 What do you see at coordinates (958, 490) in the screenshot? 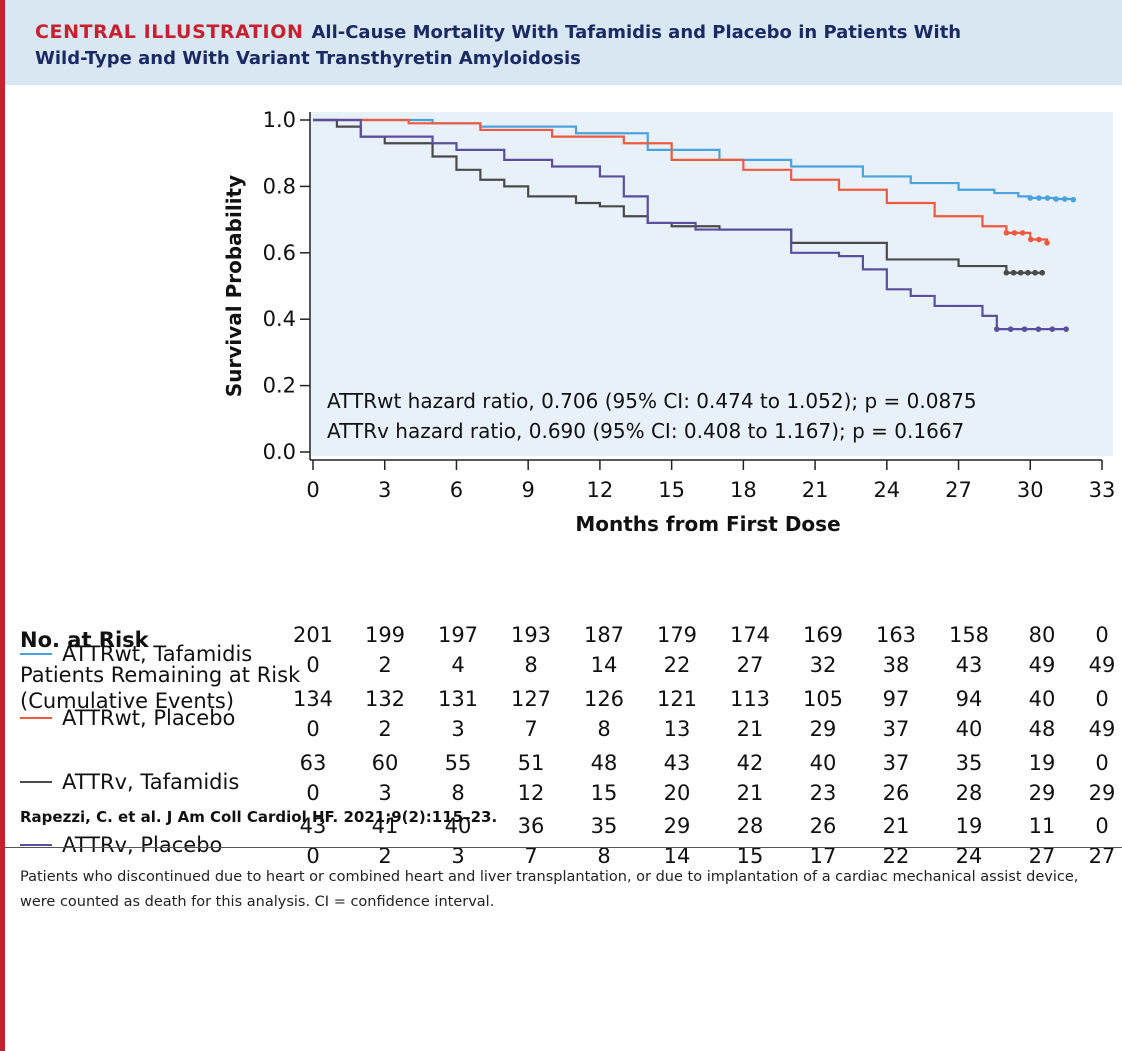
I see `x-tick-label: 27` at bounding box center [958, 490].